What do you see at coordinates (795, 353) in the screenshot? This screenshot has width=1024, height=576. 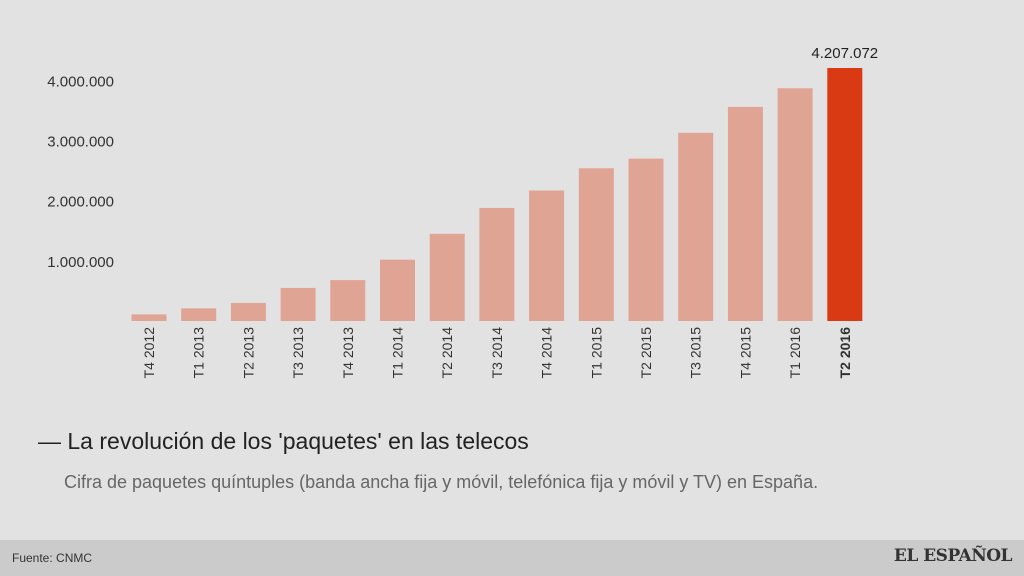 I see `x-tick-label: T1 2016` at bounding box center [795, 353].